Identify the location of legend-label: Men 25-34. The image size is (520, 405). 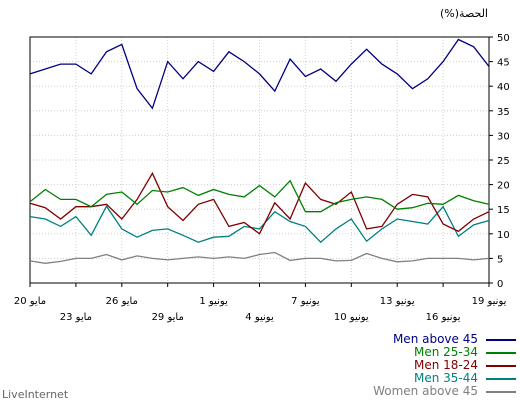
(445, 352).